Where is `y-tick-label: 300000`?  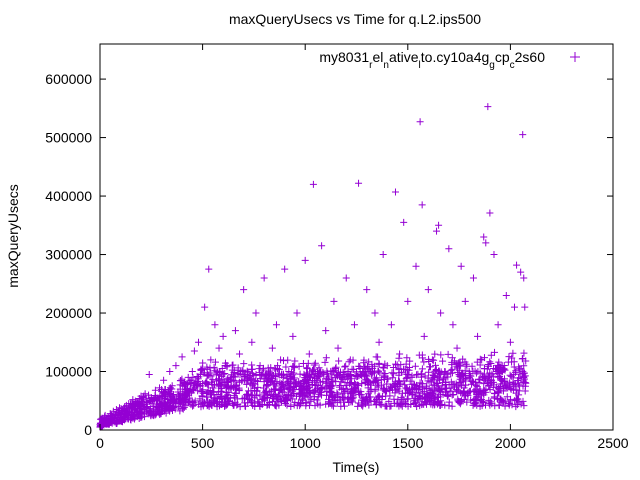 y-tick-label: 300000 is located at coordinates (68, 255).